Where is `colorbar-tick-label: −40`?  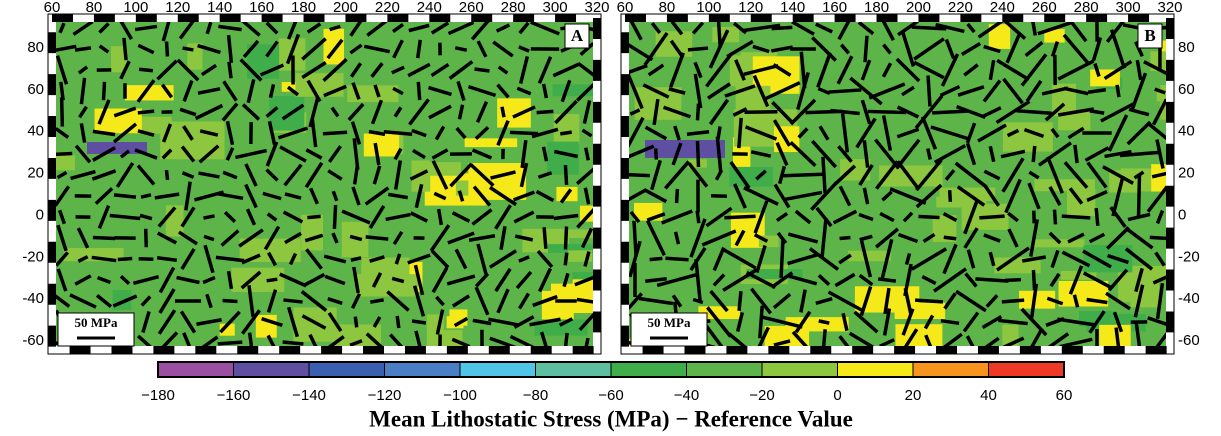
colorbar-tick-label: −40 is located at coordinates (686, 395).